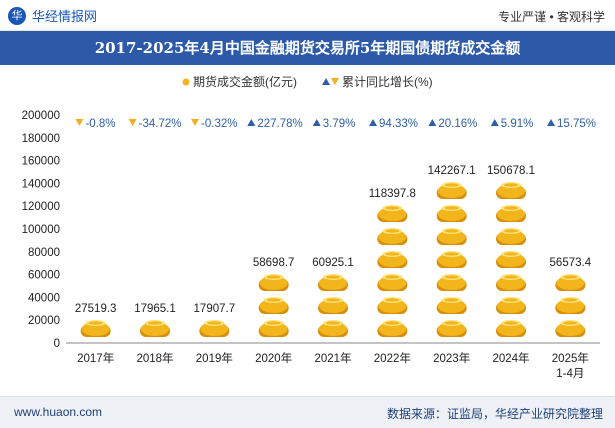  What do you see at coordinates (570, 374) in the screenshot?
I see `x-tick-label: 1-4月` at bounding box center [570, 374].